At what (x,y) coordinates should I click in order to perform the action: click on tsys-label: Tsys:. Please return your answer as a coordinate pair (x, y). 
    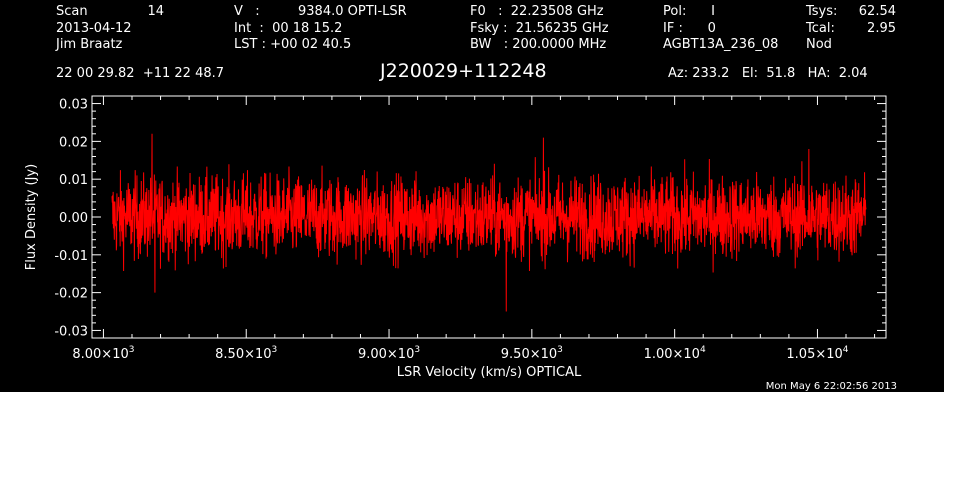
    Looking at the image, I should click on (822, 11).